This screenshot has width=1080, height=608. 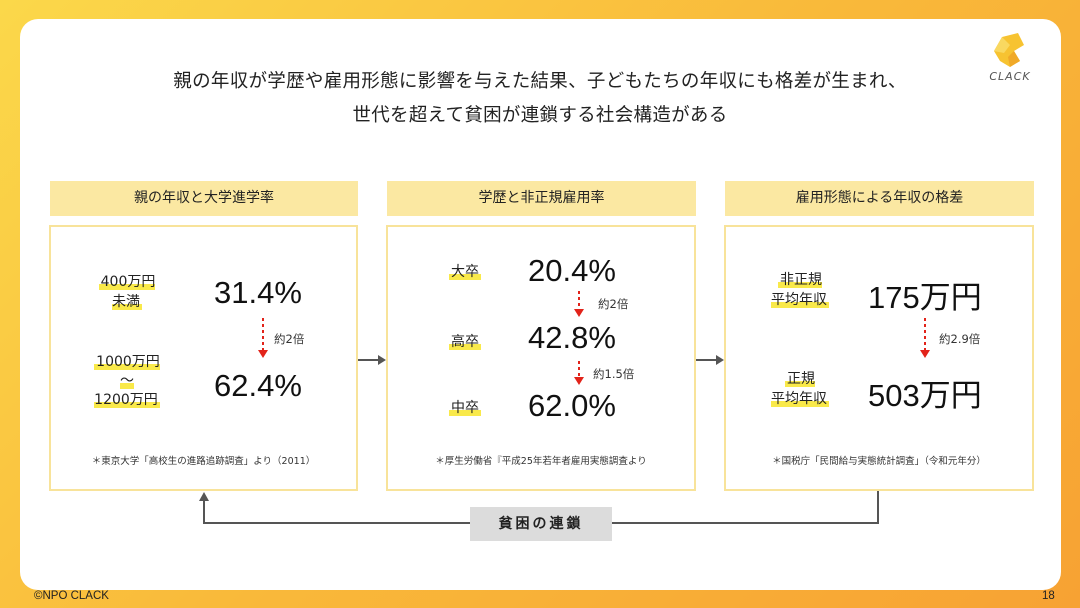 I want to click on panel-2-source-note: ＊厚生労働省『平成25年若年者雇用実態調査より, so click(x=541, y=461).